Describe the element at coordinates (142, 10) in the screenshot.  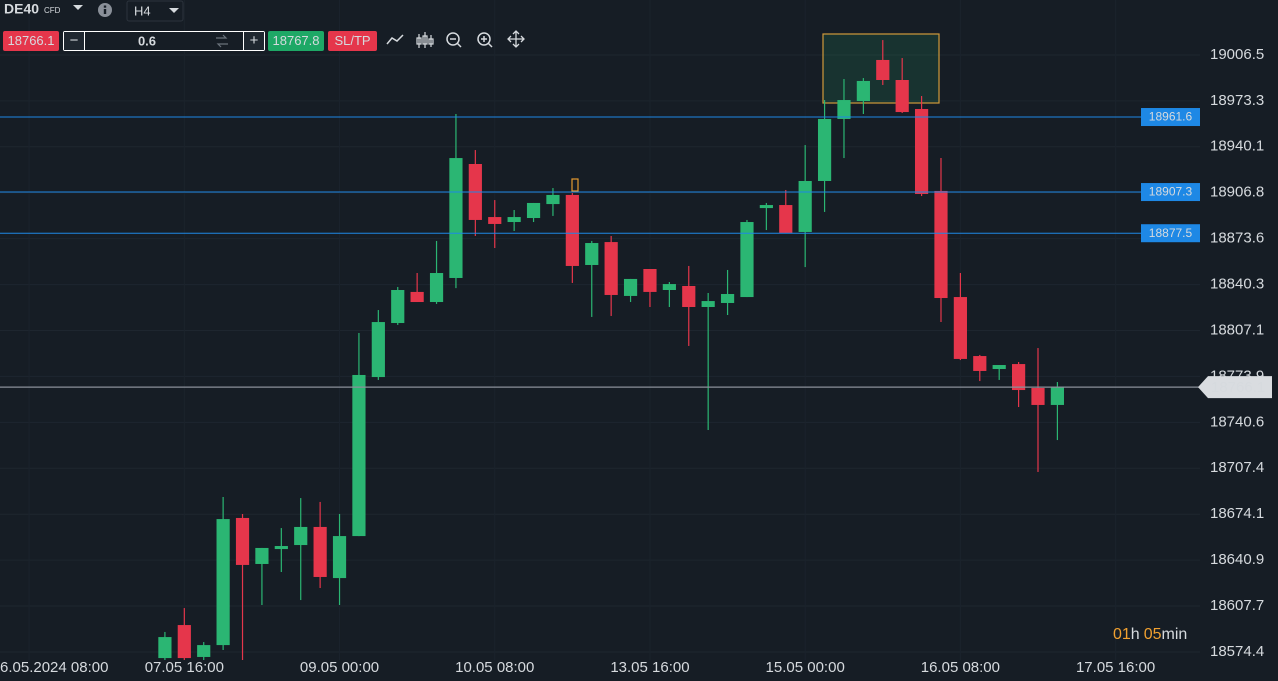
I see `timeframe: H4` at that location.